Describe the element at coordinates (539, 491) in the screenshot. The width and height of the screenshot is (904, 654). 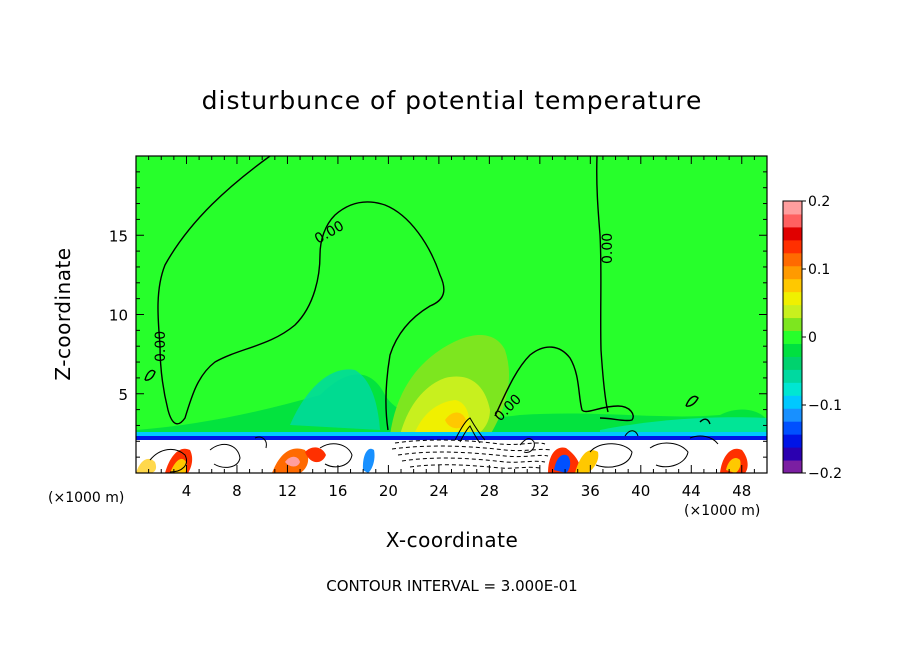
I see `x-tick-label: 32` at that location.